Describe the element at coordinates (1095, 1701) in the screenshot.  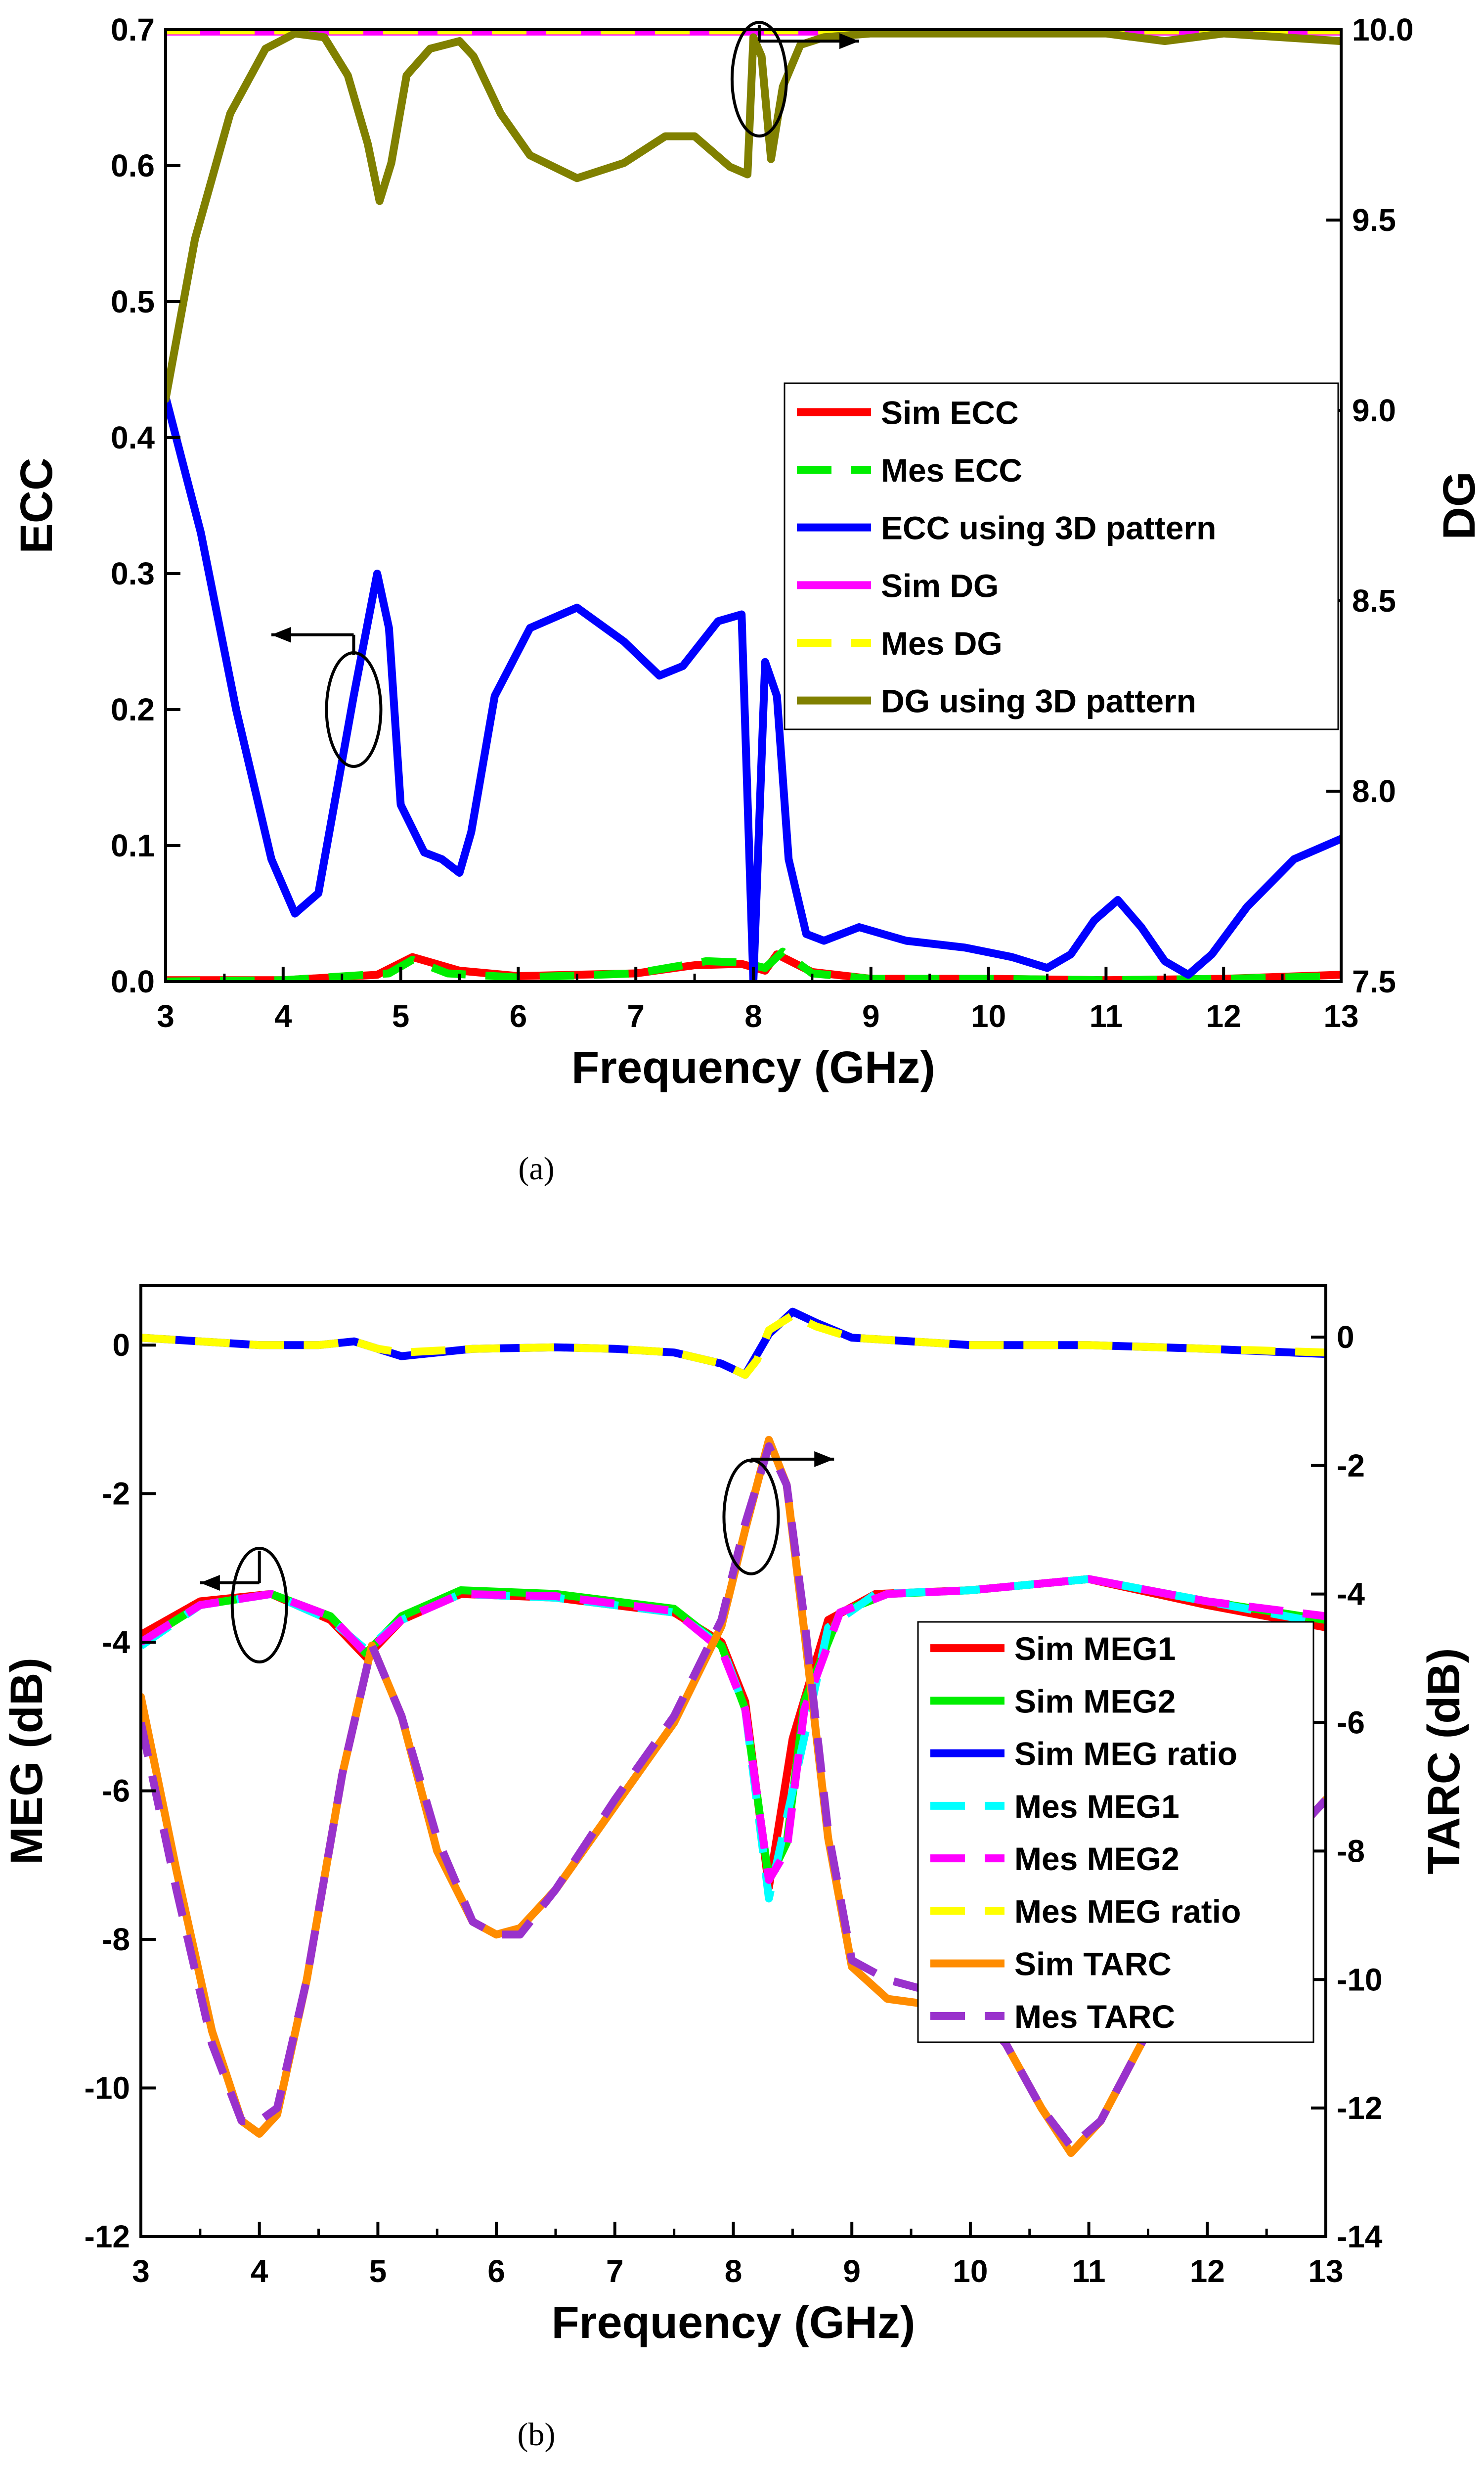
I see `legend-label: Sim MEG2` at that location.